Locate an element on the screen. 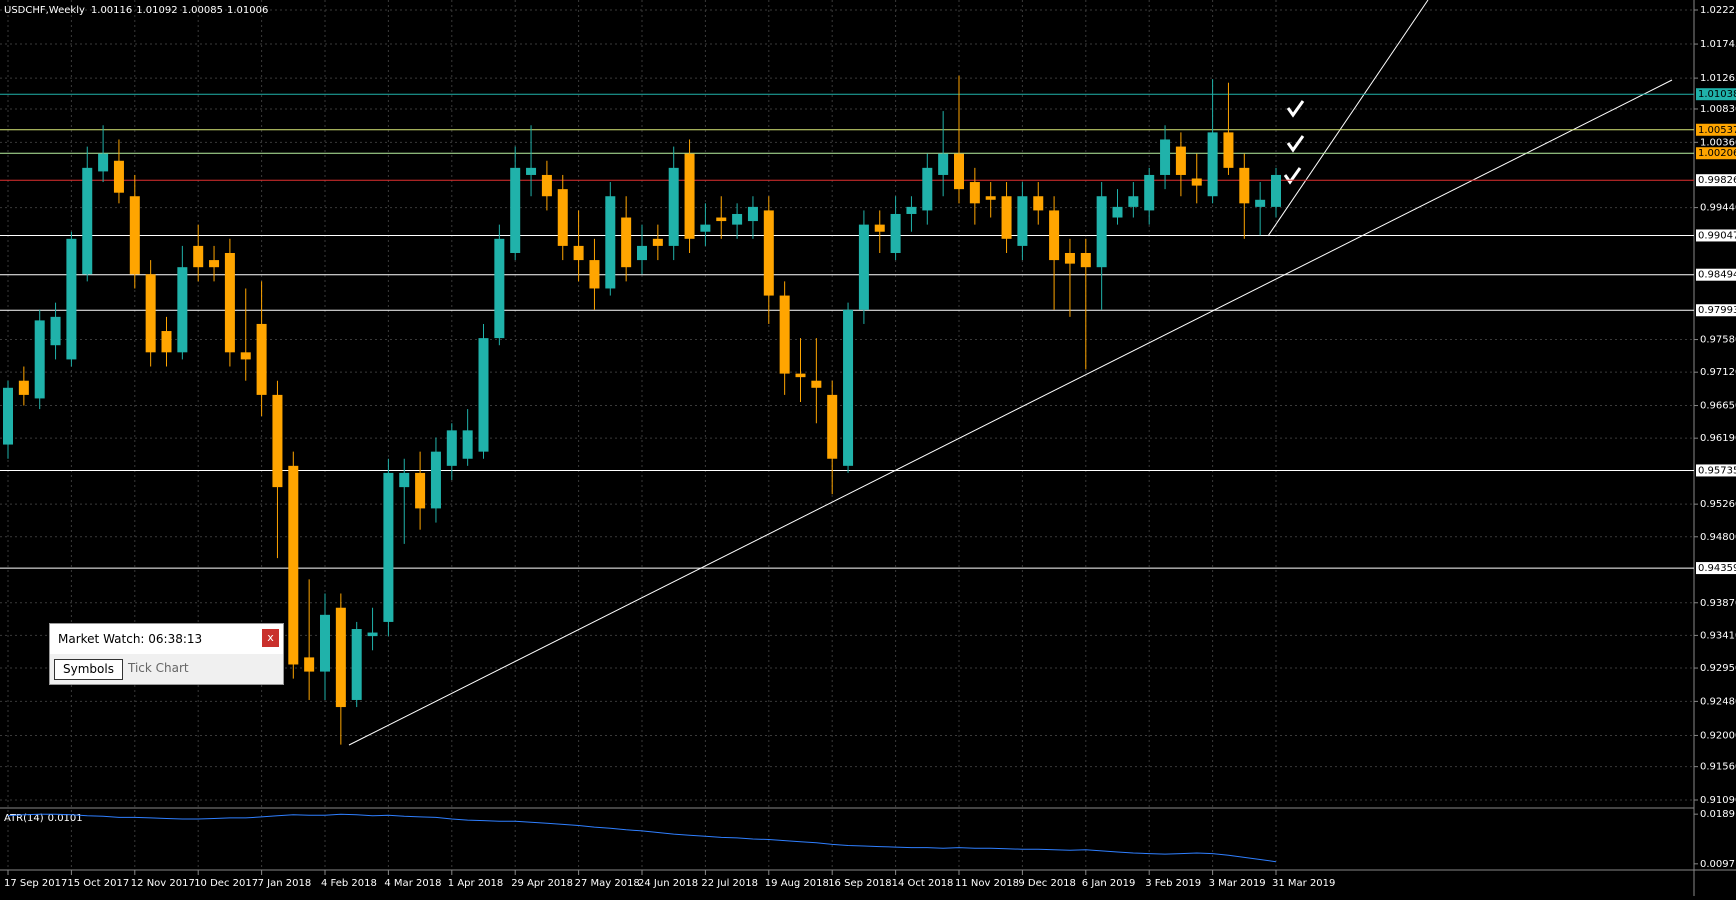  y-tick-label: 1.00830 is located at coordinates (1718, 109).